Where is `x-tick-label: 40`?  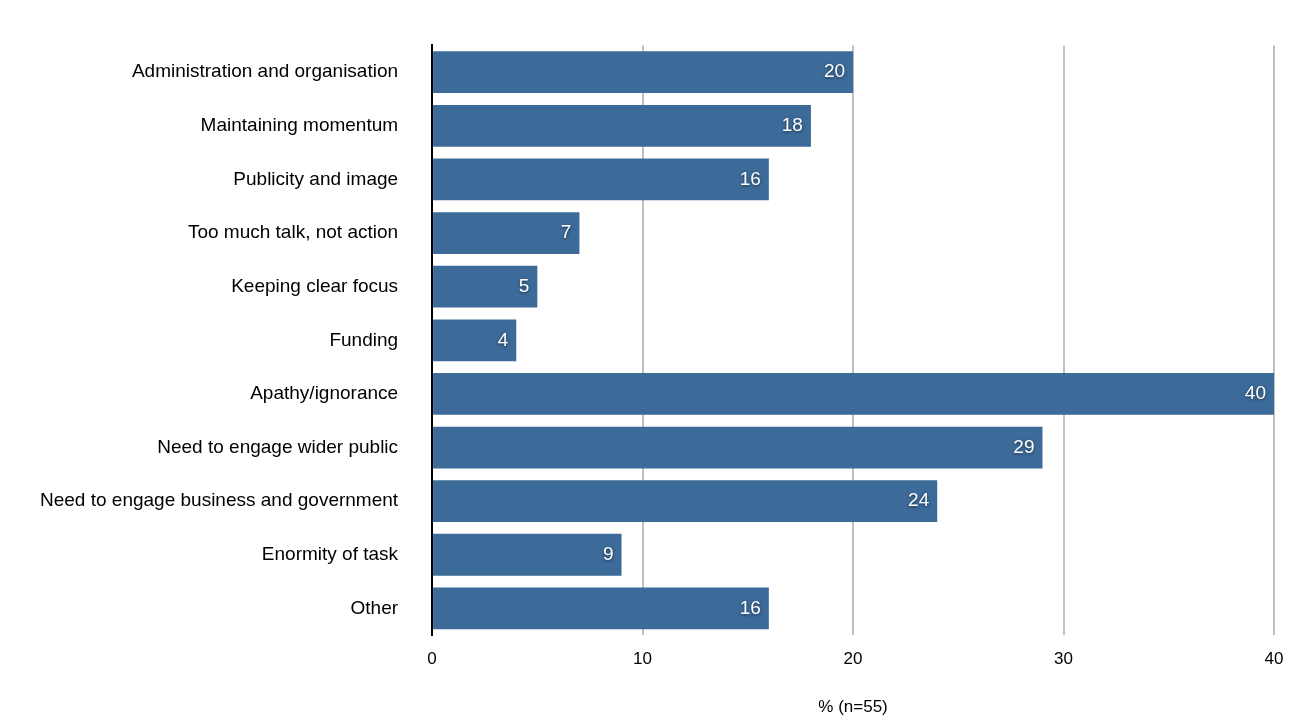
x-tick-label: 40 is located at coordinates (1274, 659).